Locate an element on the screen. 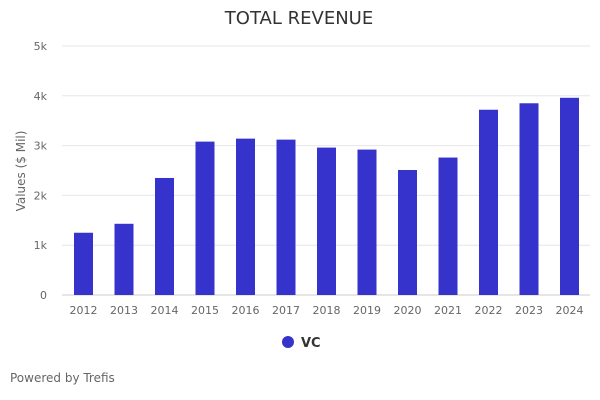  bar-2019 is located at coordinates (367, 222).